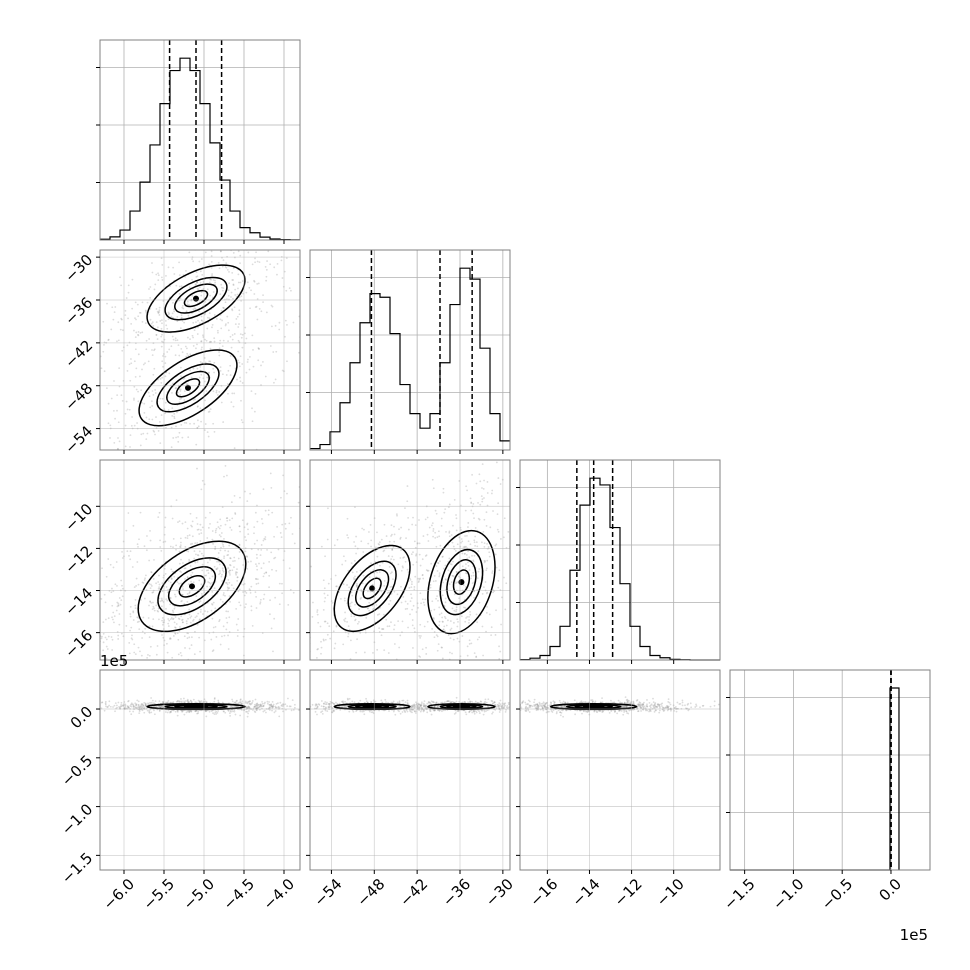 This screenshot has width=970, height=970. What do you see at coordinates (192, 586) in the screenshot?
I see `contour-peak` at bounding box center [192, 586].